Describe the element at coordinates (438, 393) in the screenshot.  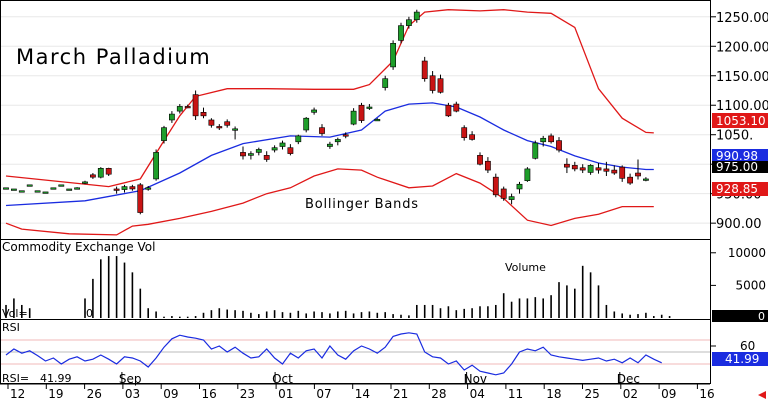
I see `date-tick-label: 28` at that location.